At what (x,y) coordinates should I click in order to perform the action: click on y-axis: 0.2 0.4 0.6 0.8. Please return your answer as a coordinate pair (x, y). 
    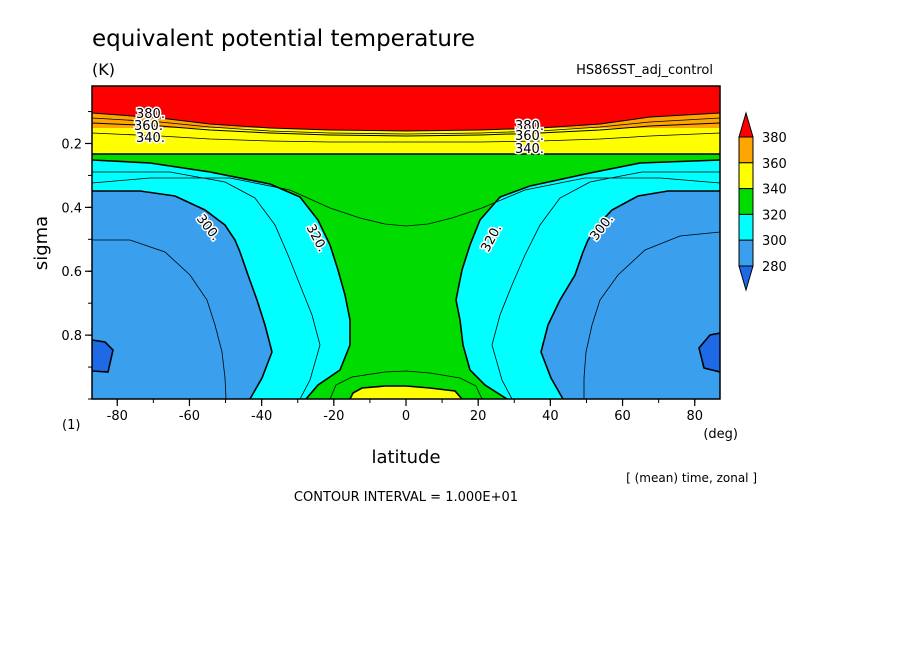
    Looking at the image, I should click on (76, 255).